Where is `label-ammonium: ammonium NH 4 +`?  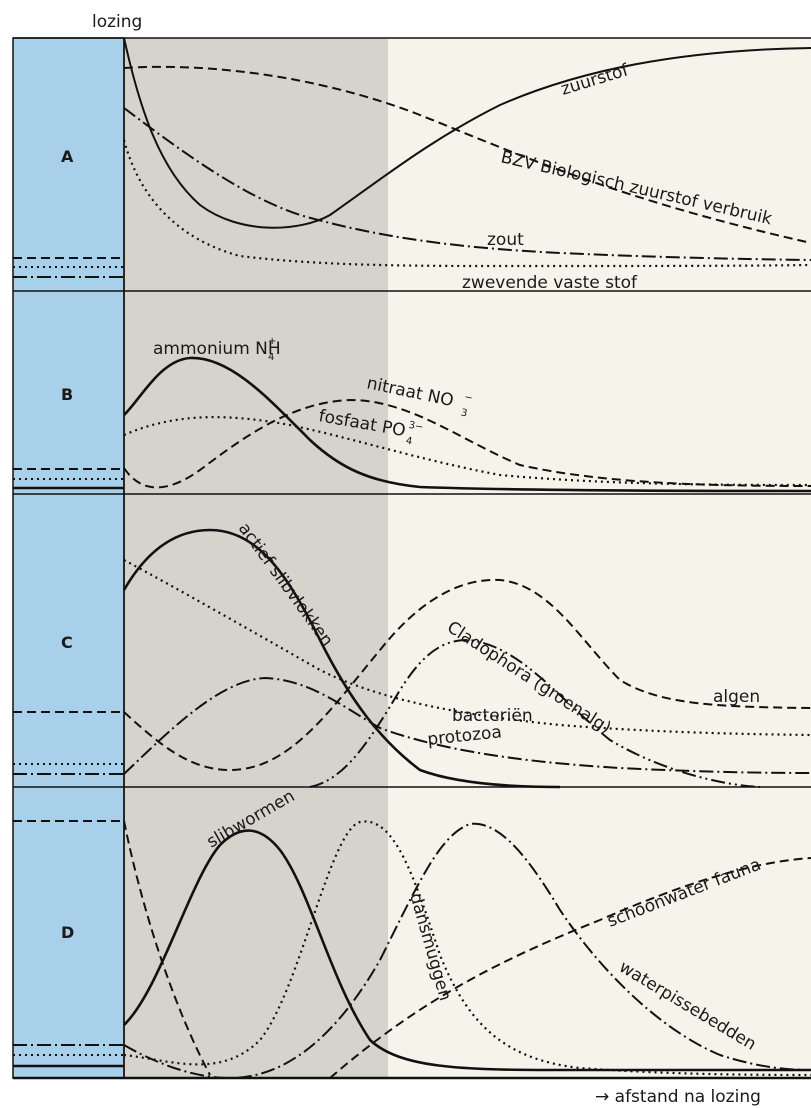
label-ammonium: ammonium NH 4 + is located at coordinates (217, 349).